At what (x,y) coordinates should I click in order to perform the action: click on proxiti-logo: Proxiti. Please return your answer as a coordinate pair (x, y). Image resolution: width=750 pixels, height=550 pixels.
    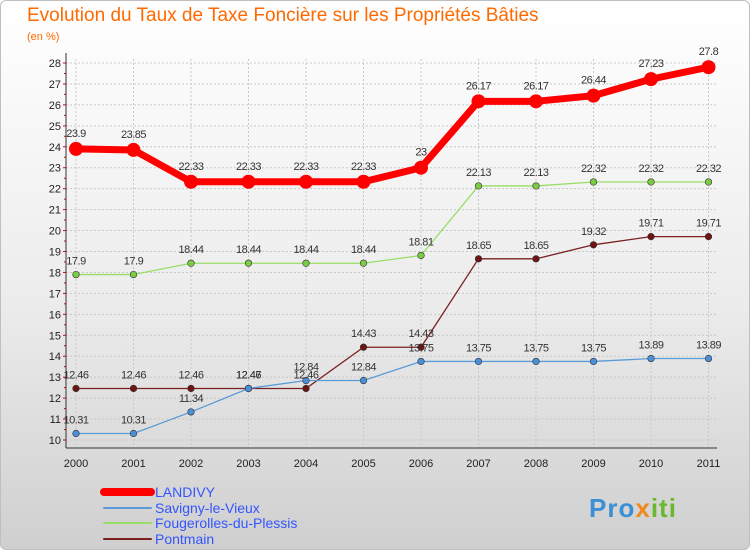
    Looking at the image, I should click on (633, 508).